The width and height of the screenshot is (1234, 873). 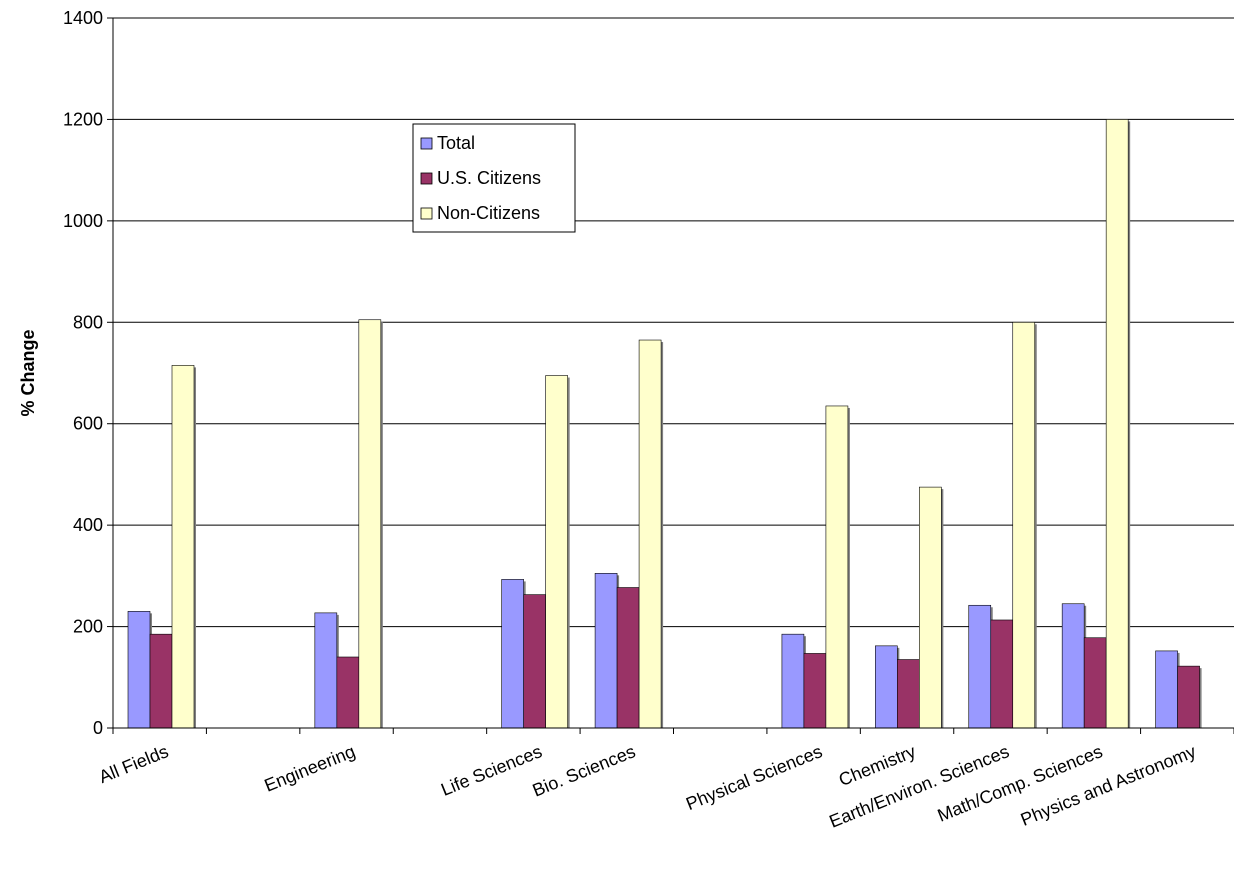 What do you see at coordinates (309, 768) in the screenshot?
I see `x-category-label: Engineering` at bounding box center [309, 768].